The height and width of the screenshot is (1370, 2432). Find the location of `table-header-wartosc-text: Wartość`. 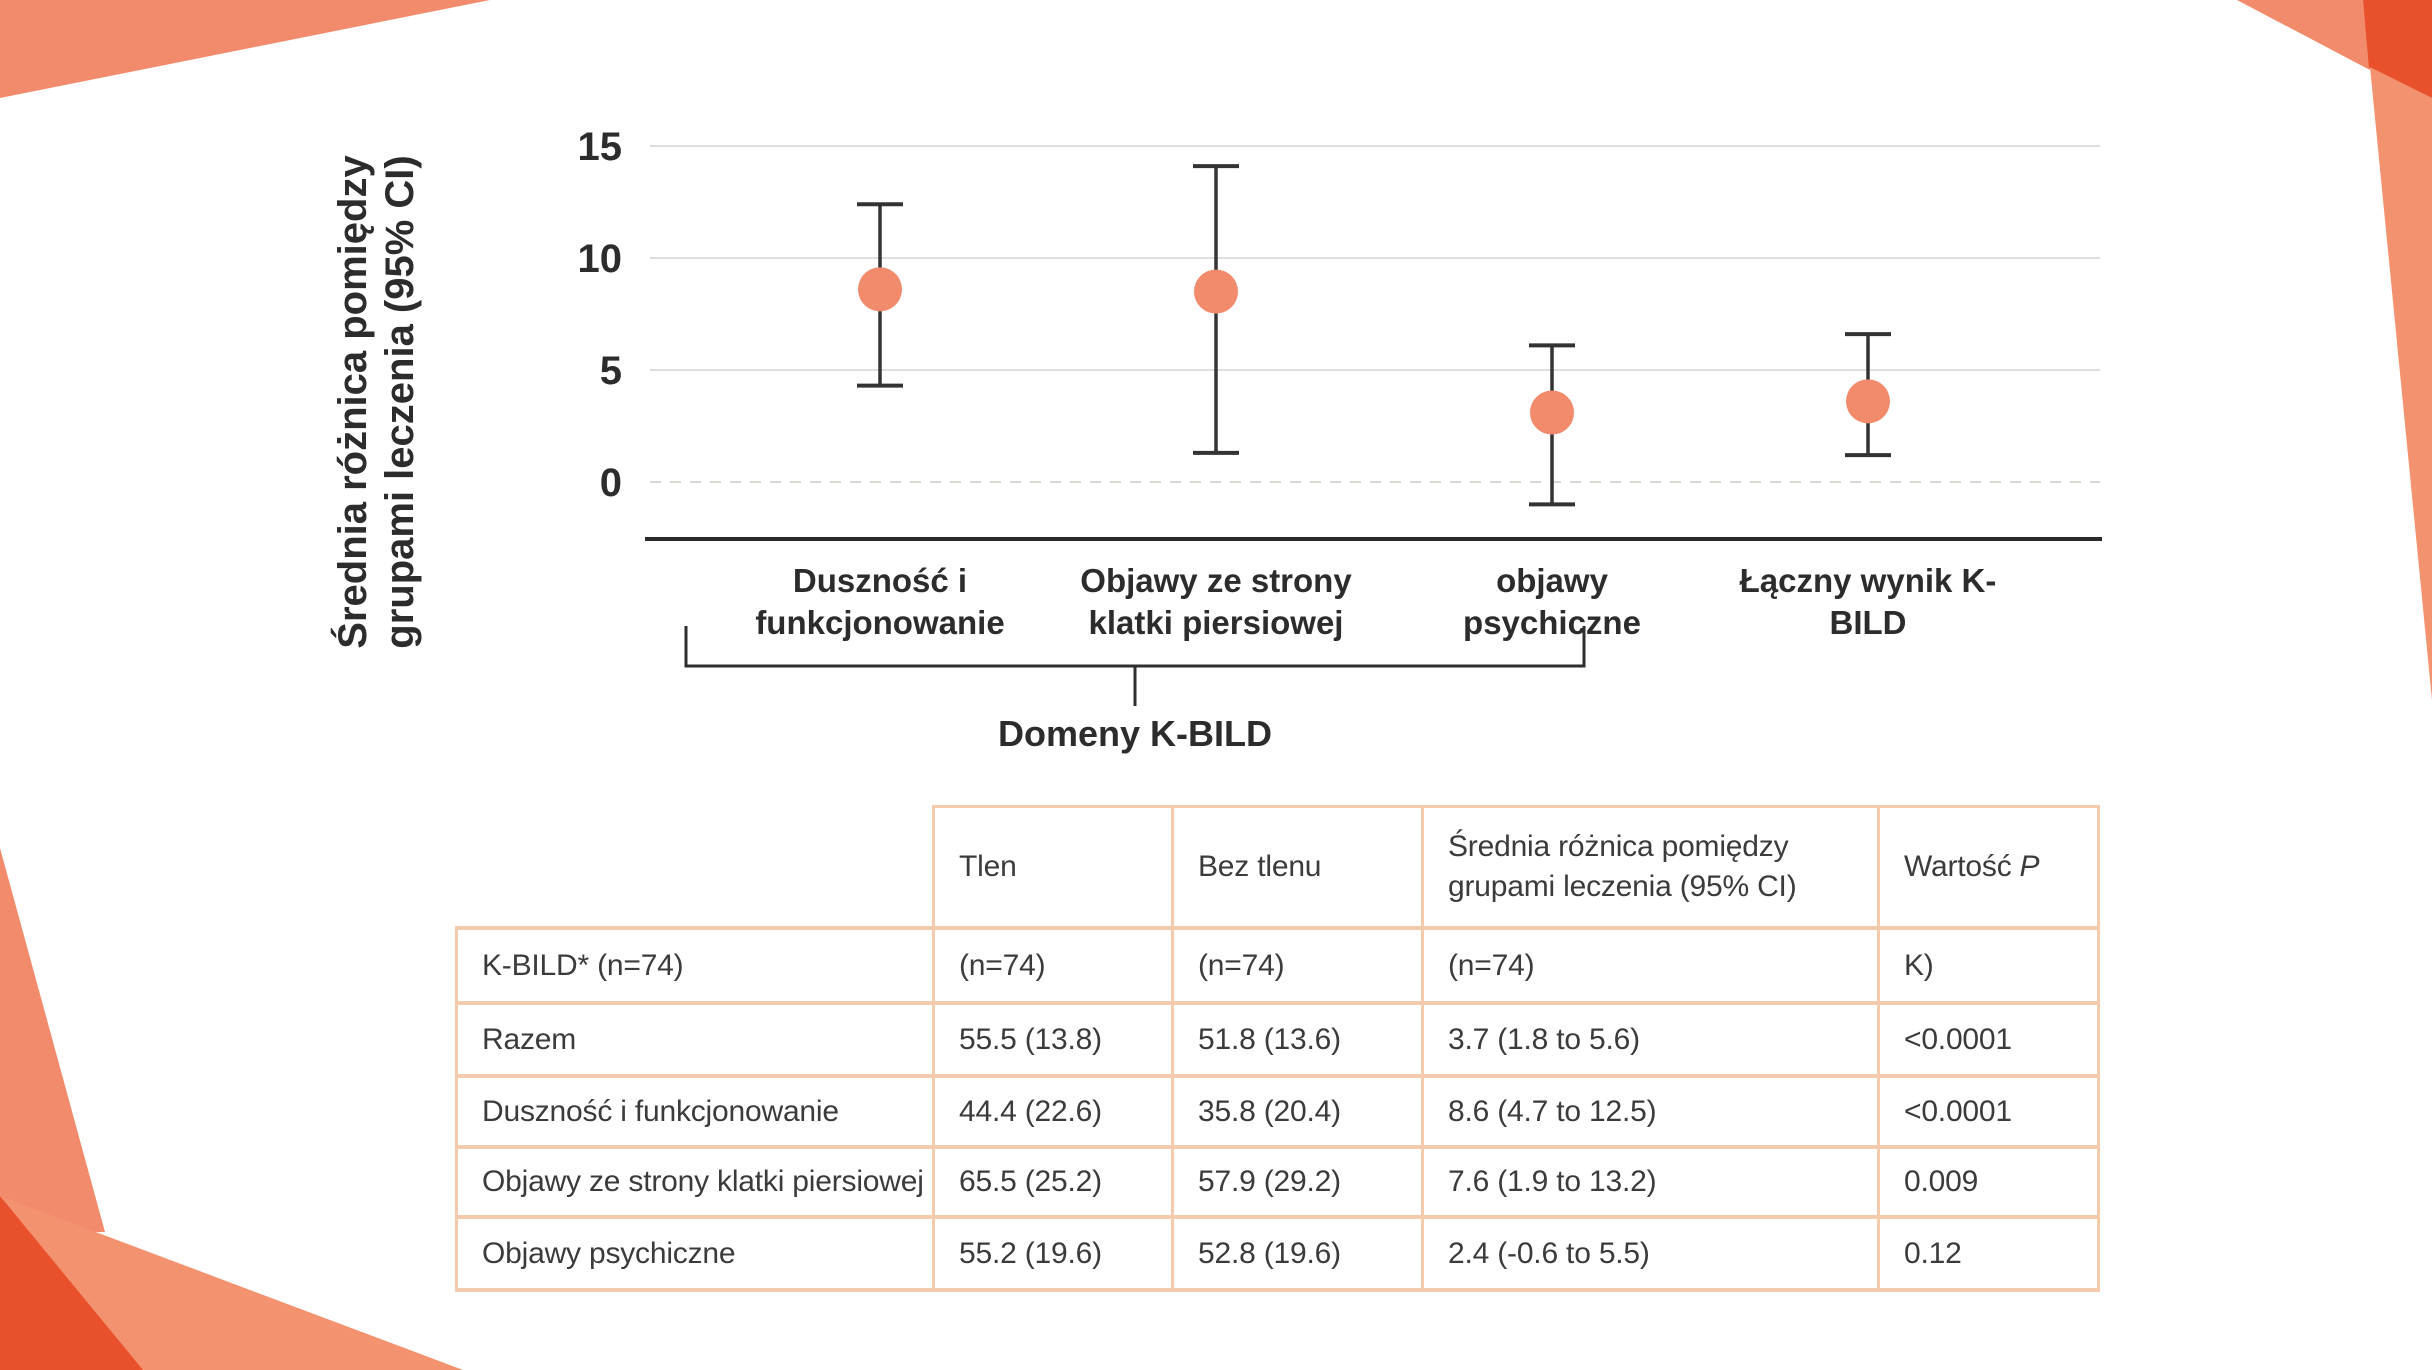

table-header-wartosc-text: Wartość is located at coordinates (1958, 866).